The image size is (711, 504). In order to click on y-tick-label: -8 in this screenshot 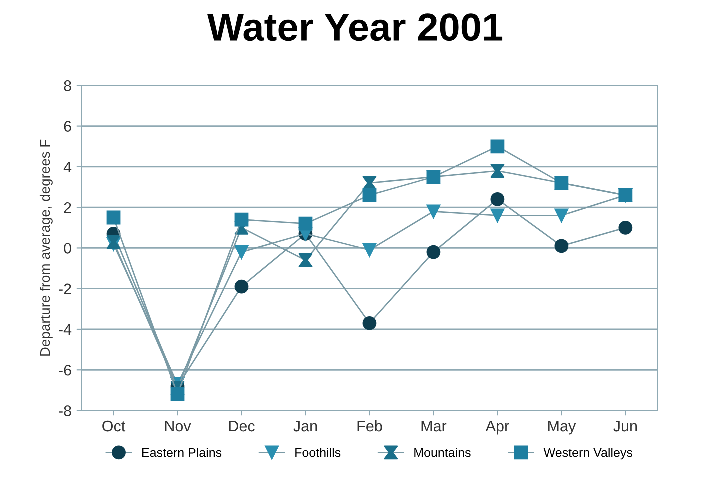, I will do `click(65, 411)`.